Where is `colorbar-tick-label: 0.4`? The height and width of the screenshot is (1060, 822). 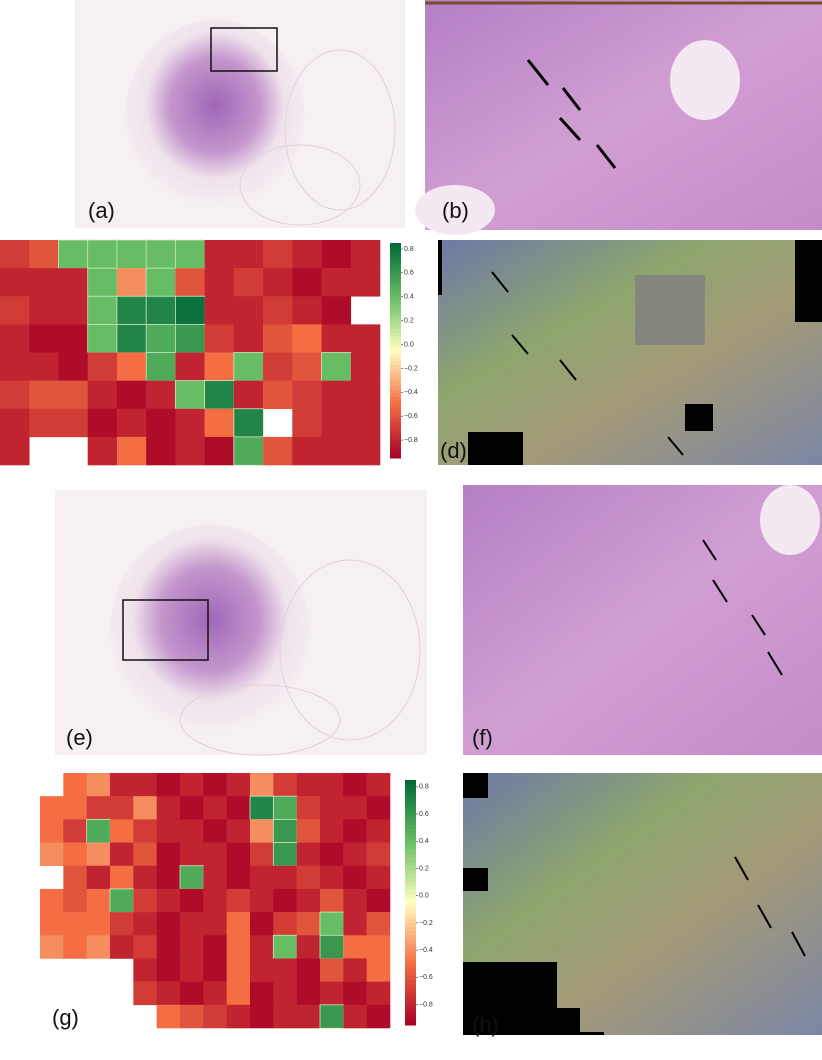
colorbar-tick-label: 0.4 is located at coordinates (424, 841).